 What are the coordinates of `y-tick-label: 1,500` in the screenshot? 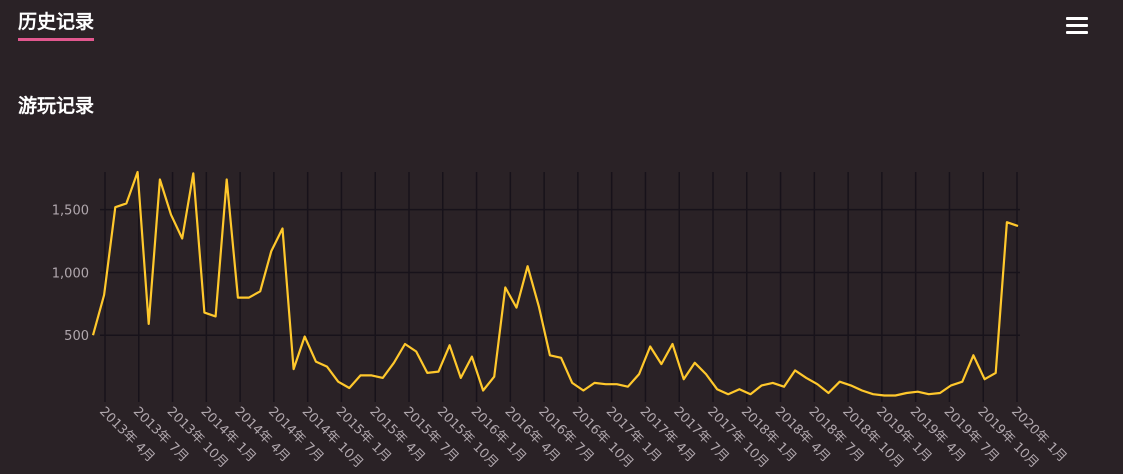 It's located at (70, 211).